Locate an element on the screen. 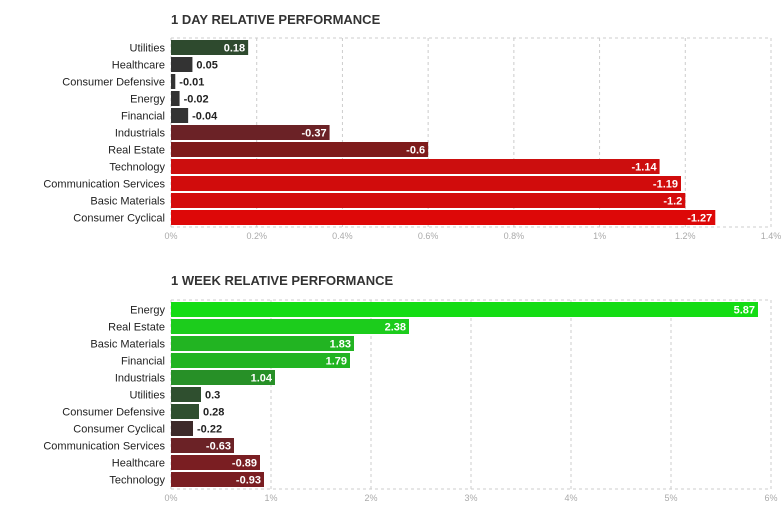 The width and height of the screenshot is (783, 512). chart-title: 1 DAY RELATIVE PERFORMANCE is located at coordinates (276, 19).